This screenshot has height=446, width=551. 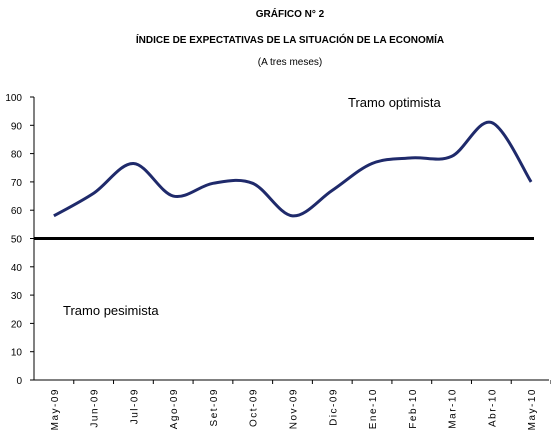 I want to click on y-tick-label: 100, so click(x=13, y=98).